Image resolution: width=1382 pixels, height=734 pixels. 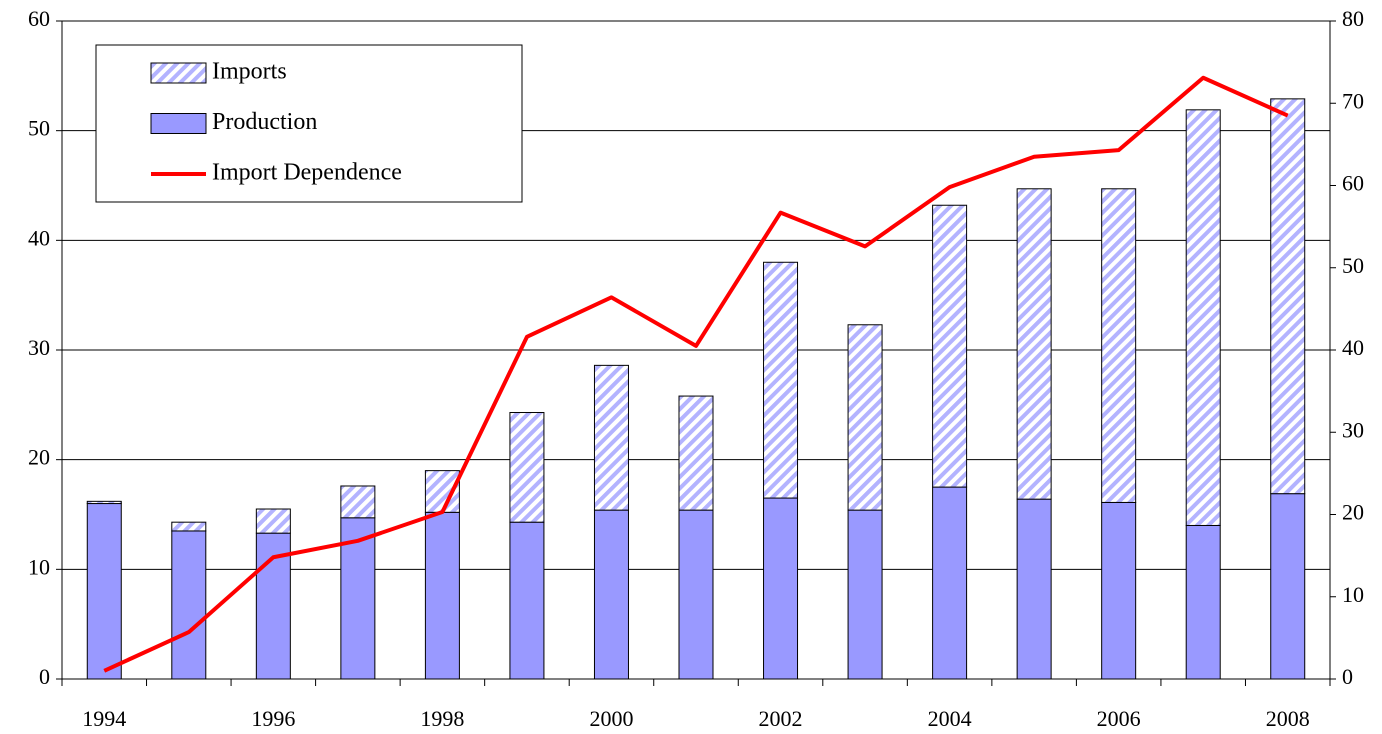 What do you see at coordinates (307, 173) in the screenshot?
I see `legend-label: Import Dependence` at bounding box center [307, 173].